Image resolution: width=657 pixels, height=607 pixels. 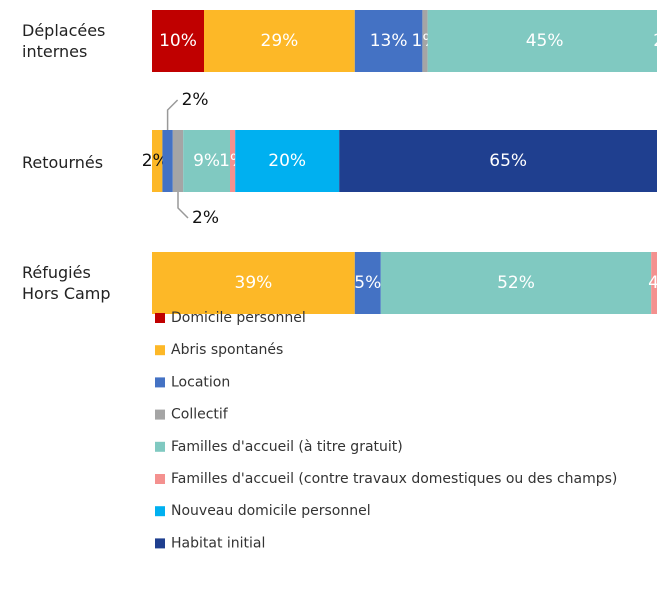 I want to click on data-label: 52%, so click(x=516, y=283).